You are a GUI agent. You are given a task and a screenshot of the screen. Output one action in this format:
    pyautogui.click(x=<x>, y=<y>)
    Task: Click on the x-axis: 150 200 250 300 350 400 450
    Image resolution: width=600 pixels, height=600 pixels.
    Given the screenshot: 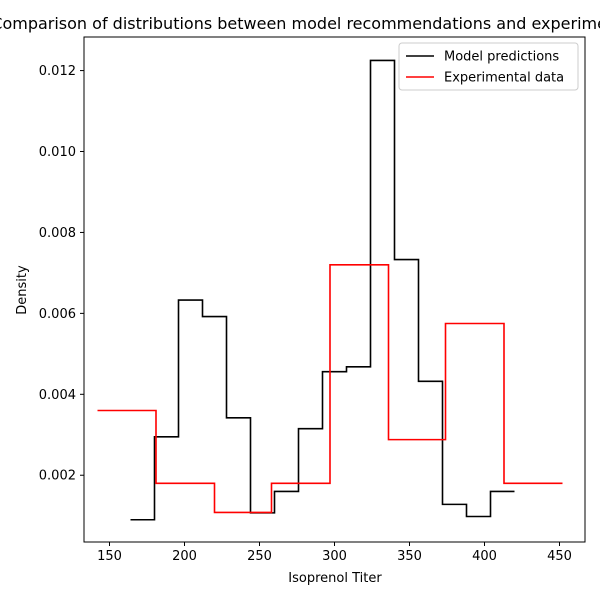 What is the action you would take?
    pyautogui.click(x=334, y=553)
    